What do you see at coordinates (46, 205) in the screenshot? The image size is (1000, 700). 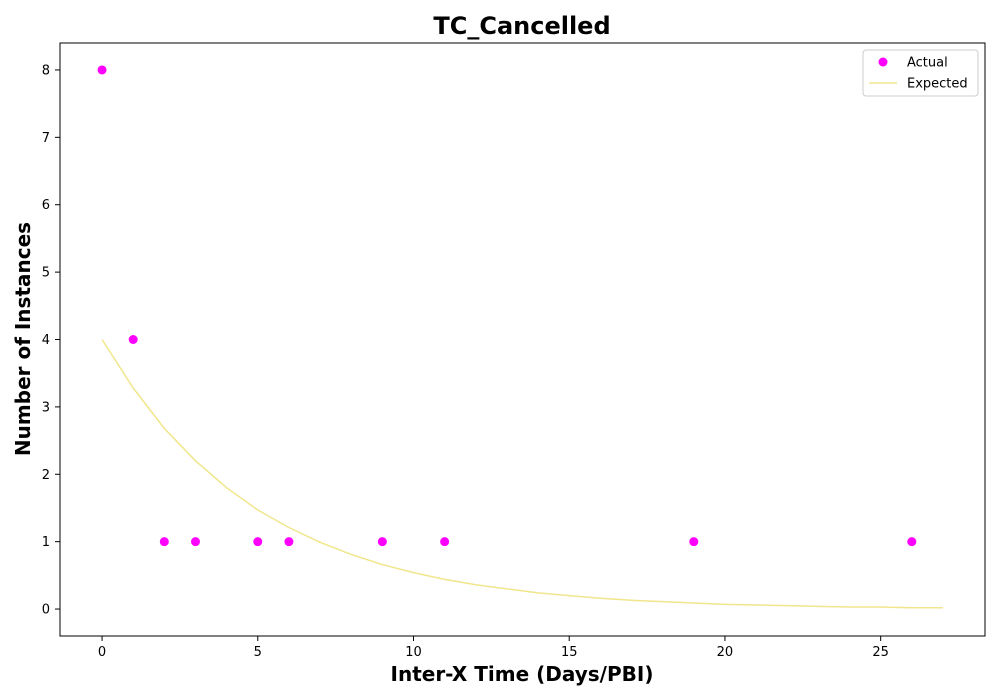 I see `y-tick-label: 6` at bounding box center [46, 205].